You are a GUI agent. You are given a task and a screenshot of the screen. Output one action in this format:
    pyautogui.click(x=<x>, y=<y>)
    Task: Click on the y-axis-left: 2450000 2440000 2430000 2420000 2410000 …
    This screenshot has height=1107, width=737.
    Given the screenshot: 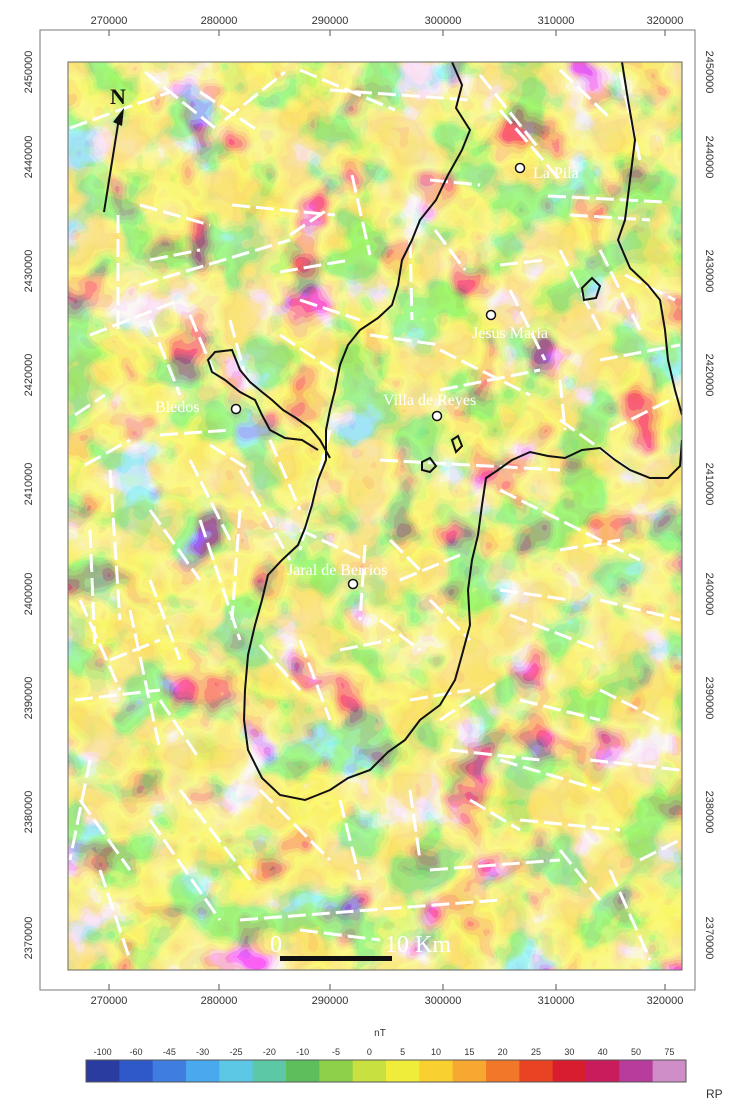 What is the action you would take?
    pyautogui.click(x=29, y=505)
    